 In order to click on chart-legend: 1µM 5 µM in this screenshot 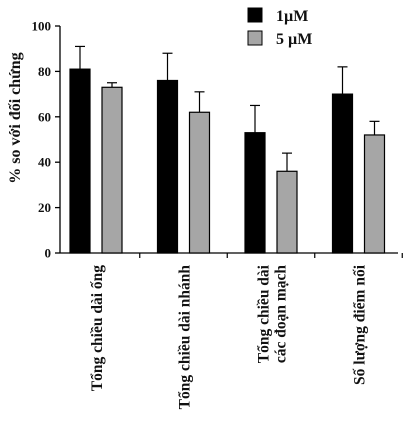, I will do `click(279, 27)`.